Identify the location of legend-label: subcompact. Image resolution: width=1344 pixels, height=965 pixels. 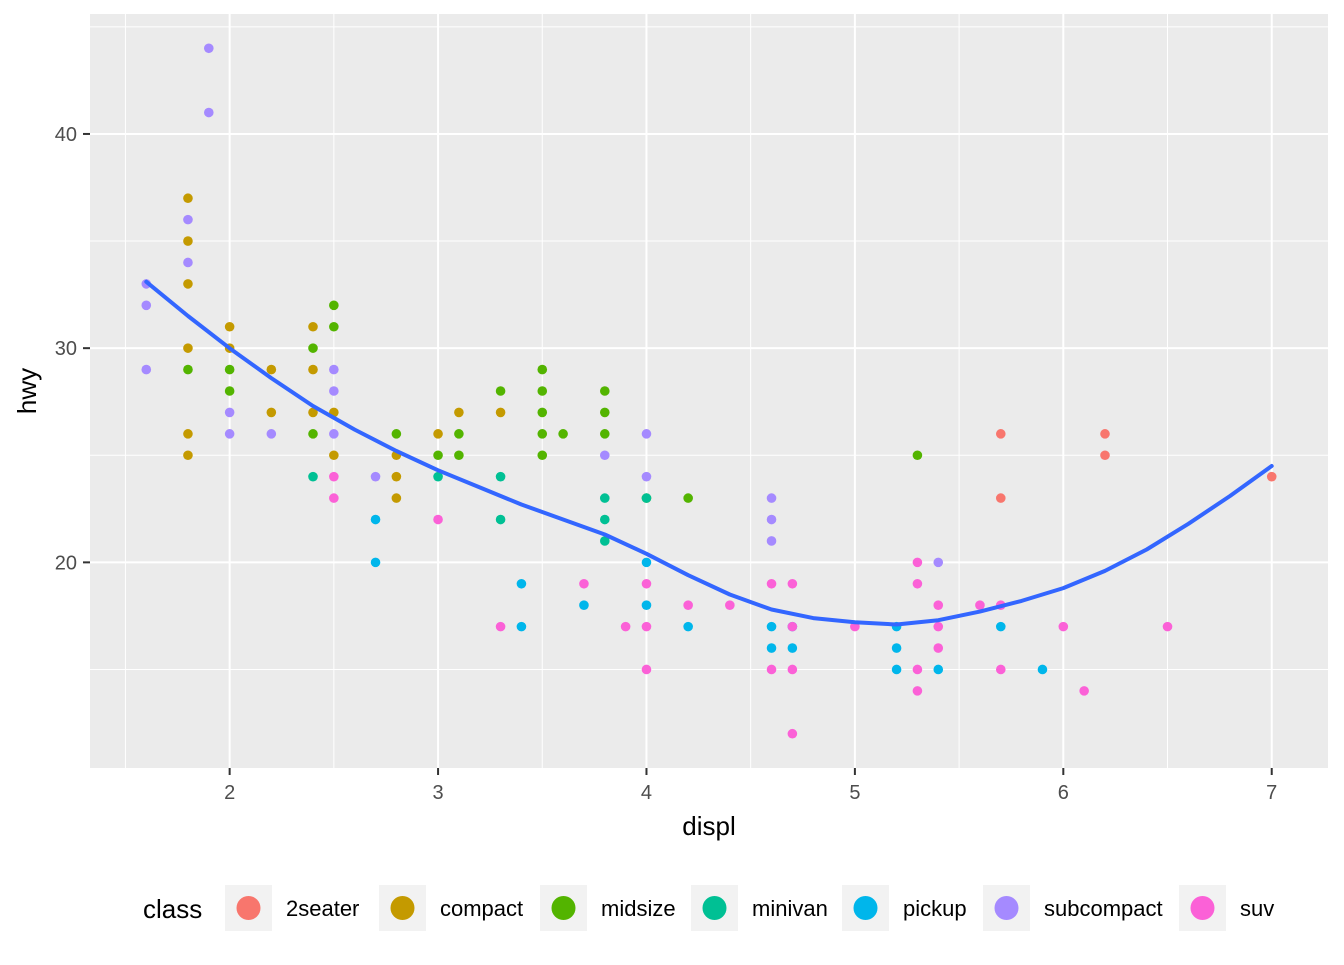
(1103, 908).